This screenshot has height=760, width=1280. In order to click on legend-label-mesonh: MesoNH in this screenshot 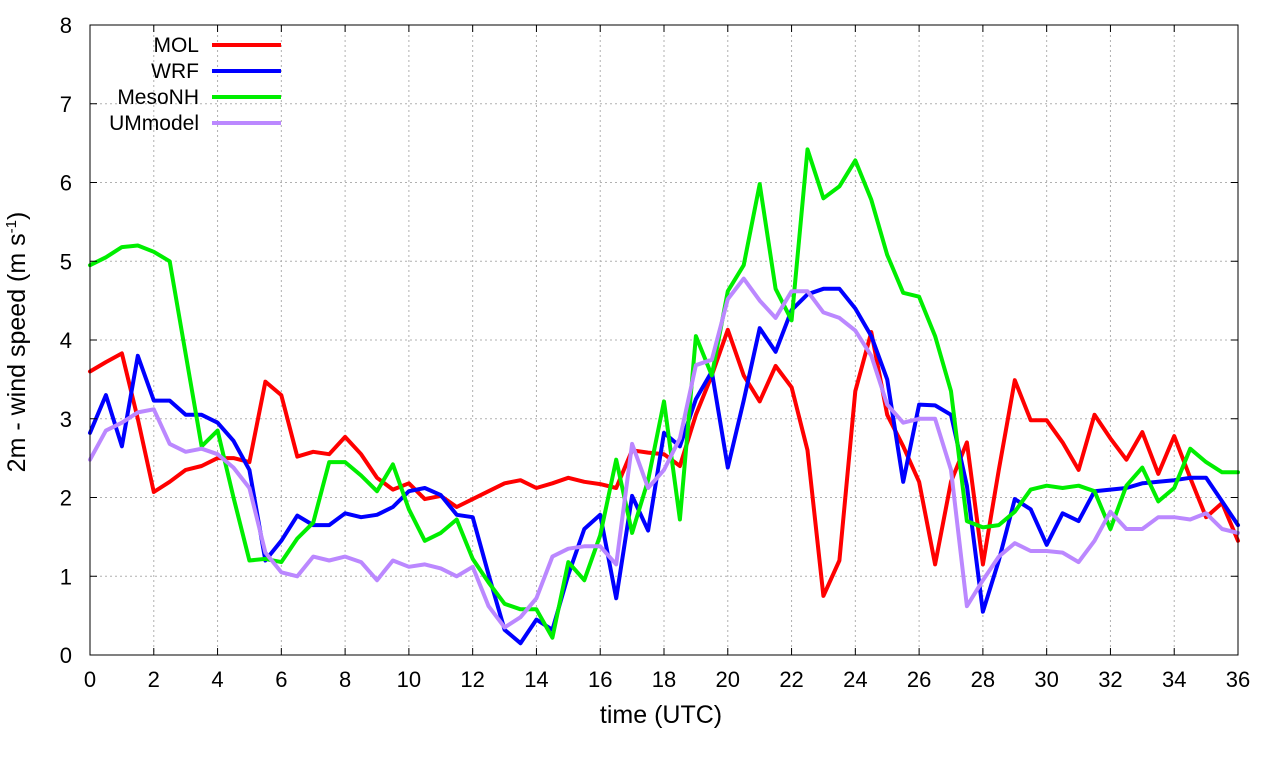, I will do `click(158, 97)`.